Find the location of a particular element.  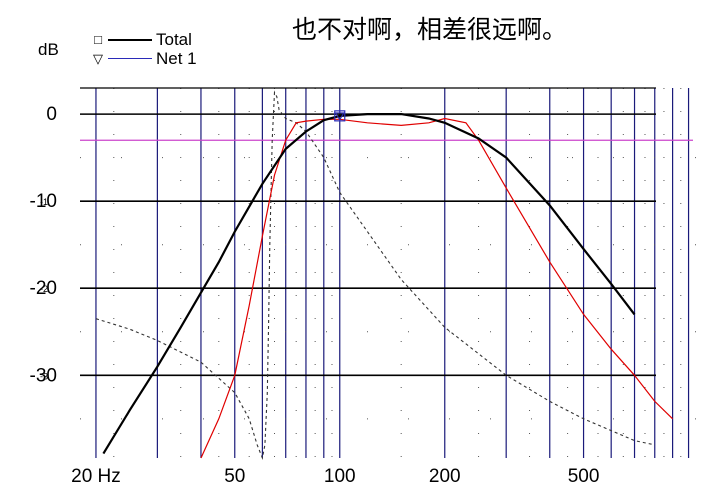

y-axis-unit: dB is located at coordinates (48, 49).